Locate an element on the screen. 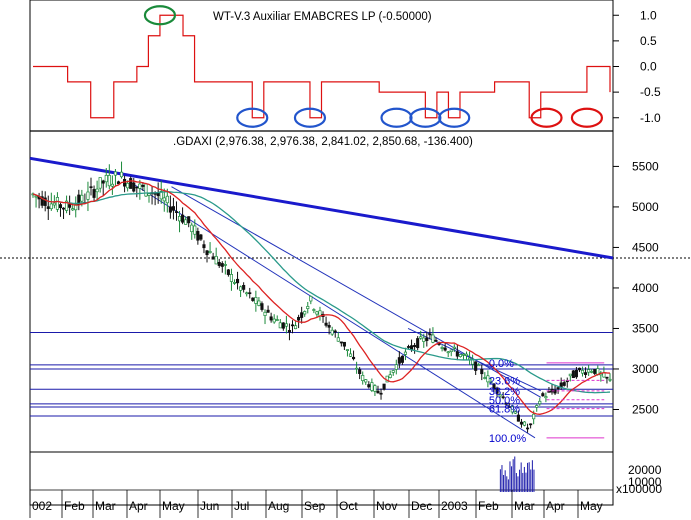  x-tick-label: Dec is located at coordinates (421, 506).